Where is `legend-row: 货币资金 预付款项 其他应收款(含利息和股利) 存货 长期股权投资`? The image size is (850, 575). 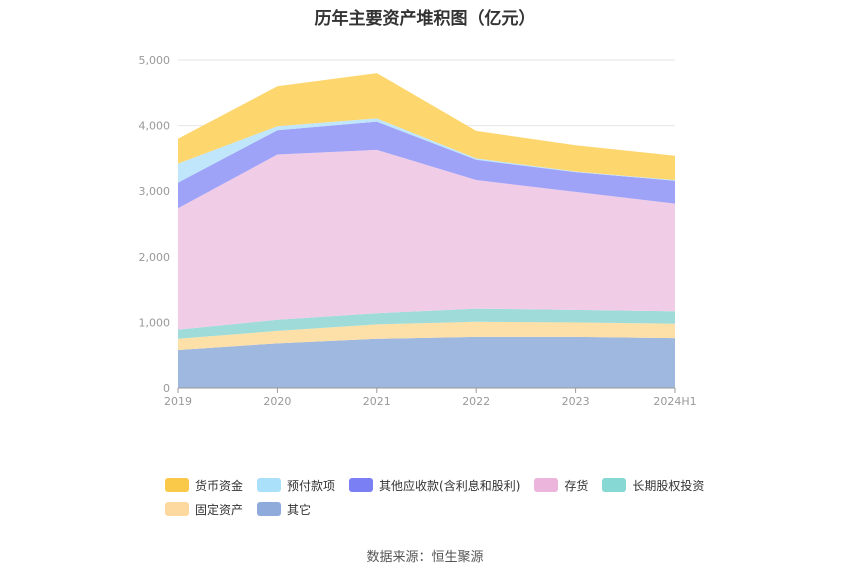 legend-row: 货币资金 预付款项 其他应收款(含利息和股利) 存货 长期股权投资 is located at coordinates (445, 485).